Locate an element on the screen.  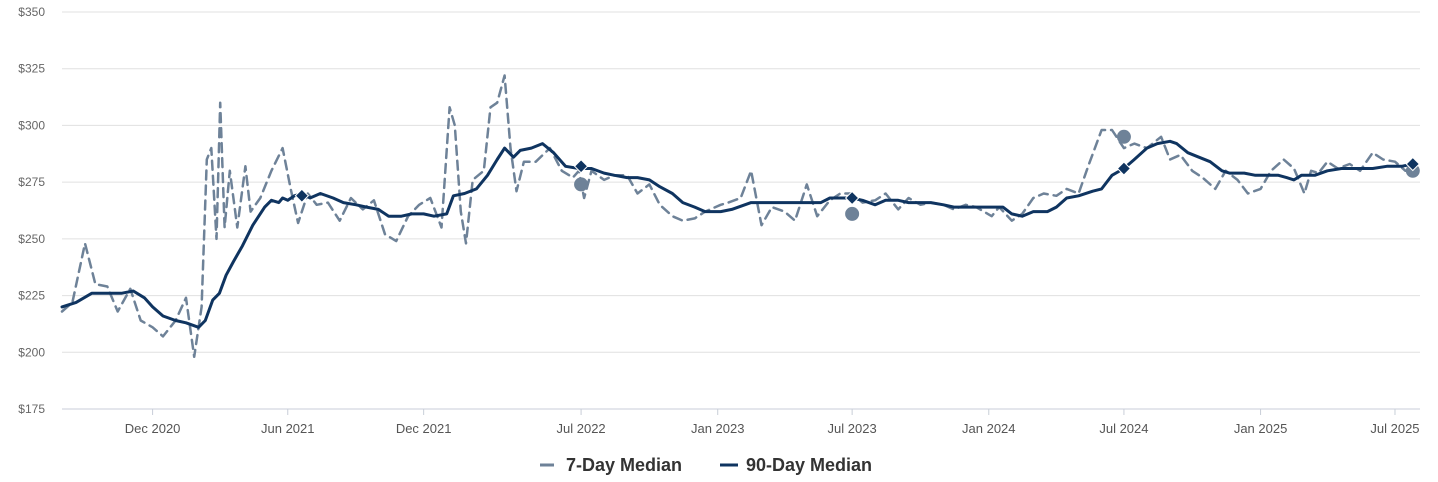
x-tick-label: Jul 2024 is located at coordinates (1123, 428).